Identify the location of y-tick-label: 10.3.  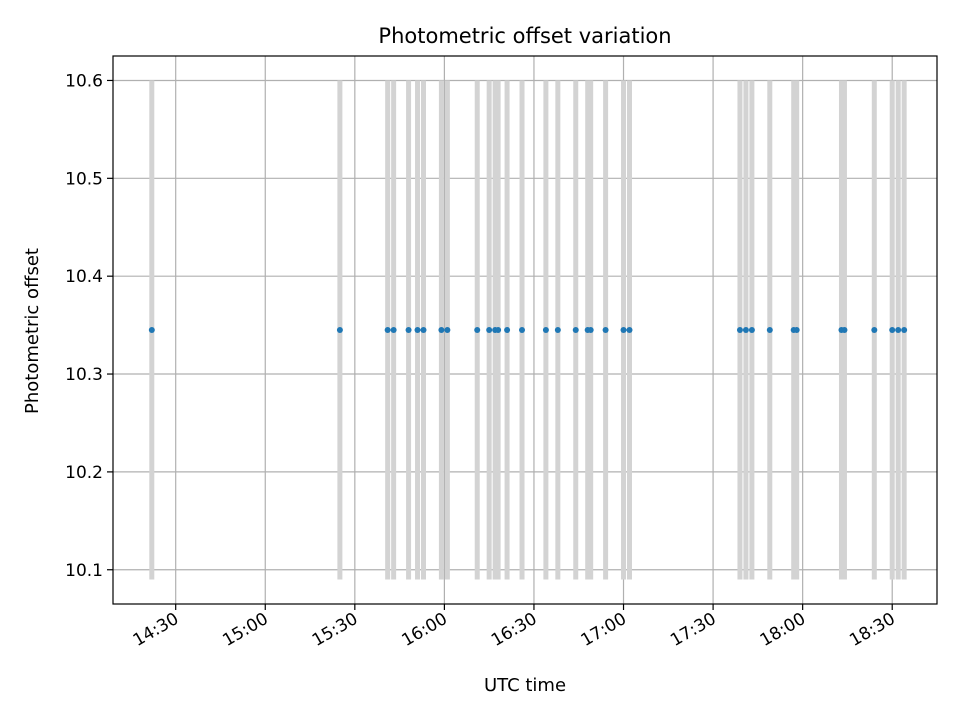
(84, 375).